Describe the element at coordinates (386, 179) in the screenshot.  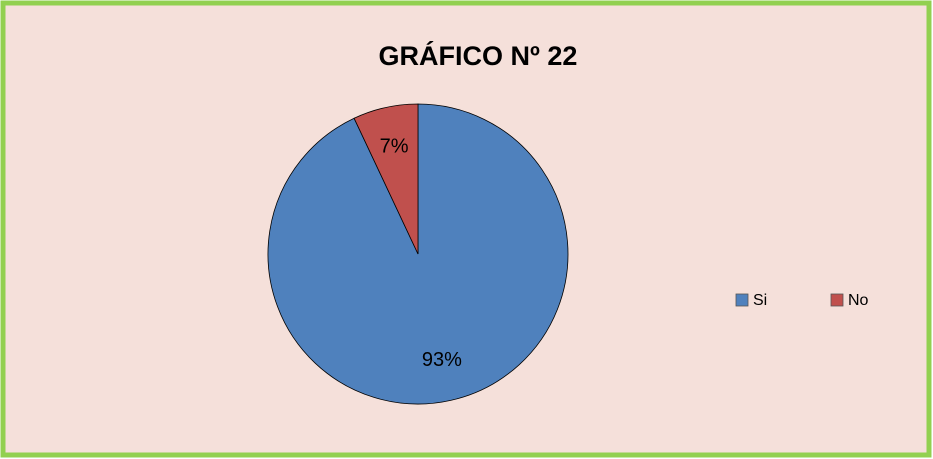
I see `pie-slice` at that location.